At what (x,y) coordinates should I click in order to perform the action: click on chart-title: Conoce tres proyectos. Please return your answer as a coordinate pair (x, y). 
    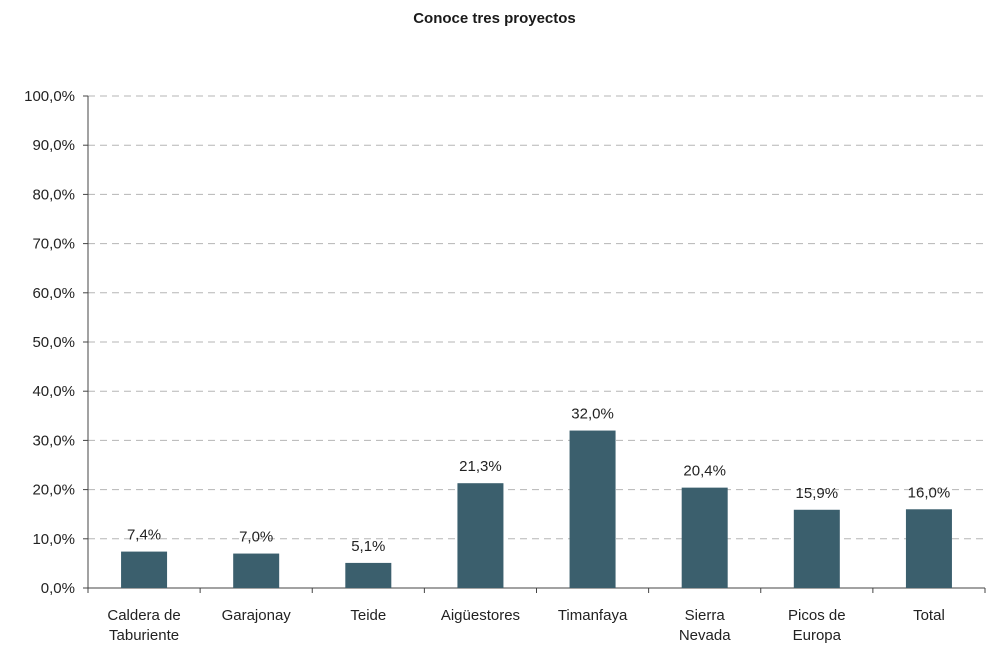
    Looking at the image, I should click on (494, 18).